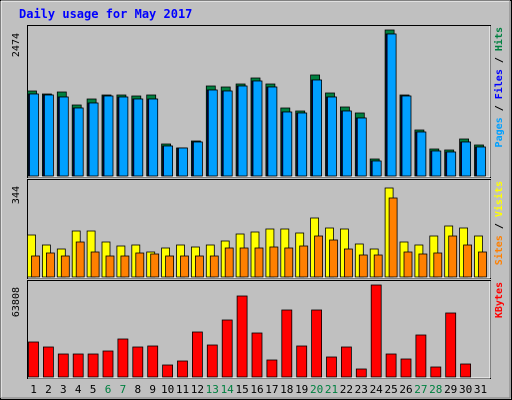 The height and width of the screenshot is (400, 512). I want to click on day-label-22: 22, so click(346, 389).